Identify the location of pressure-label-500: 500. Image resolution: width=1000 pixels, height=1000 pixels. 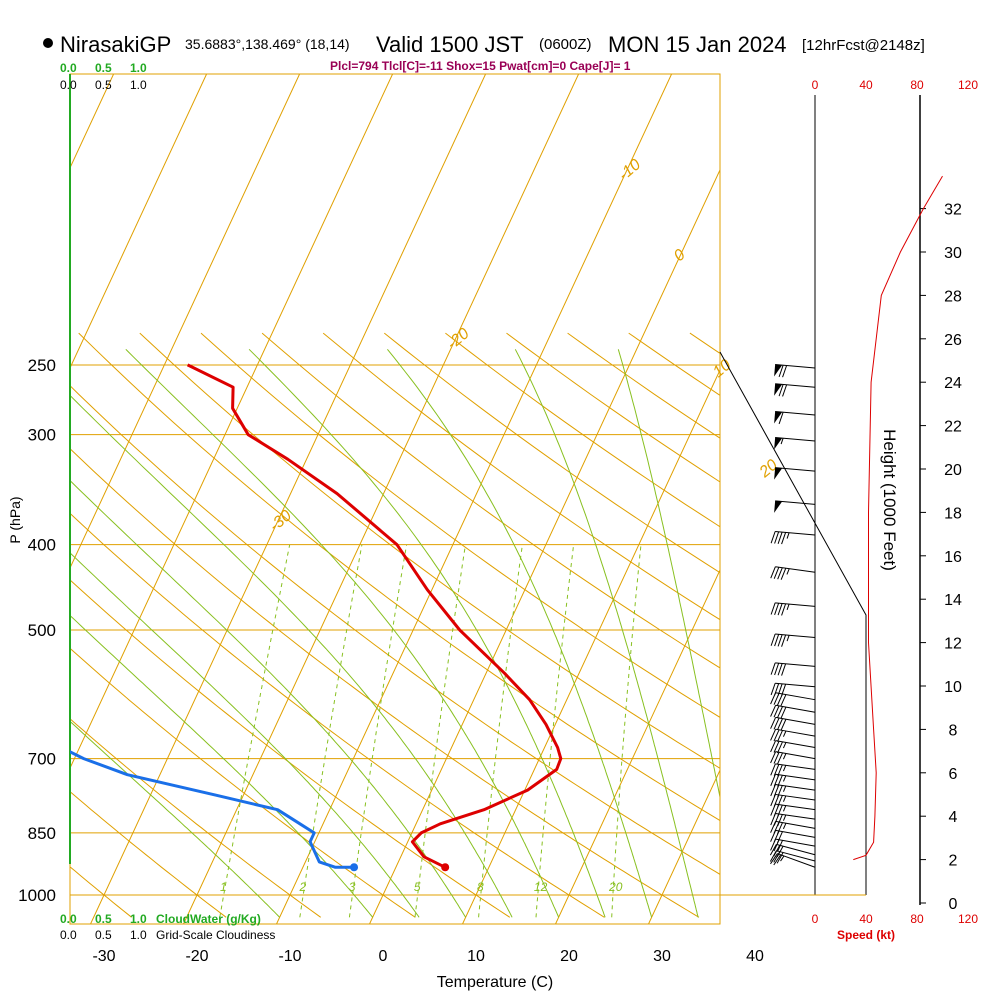
(42, 630).